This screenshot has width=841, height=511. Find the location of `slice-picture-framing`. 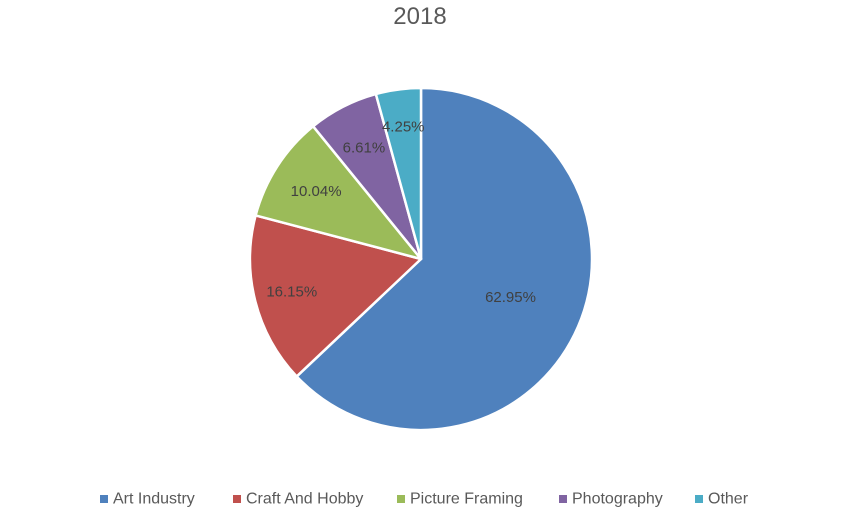

slice-picture-framing is located at coordinates (338, 193).